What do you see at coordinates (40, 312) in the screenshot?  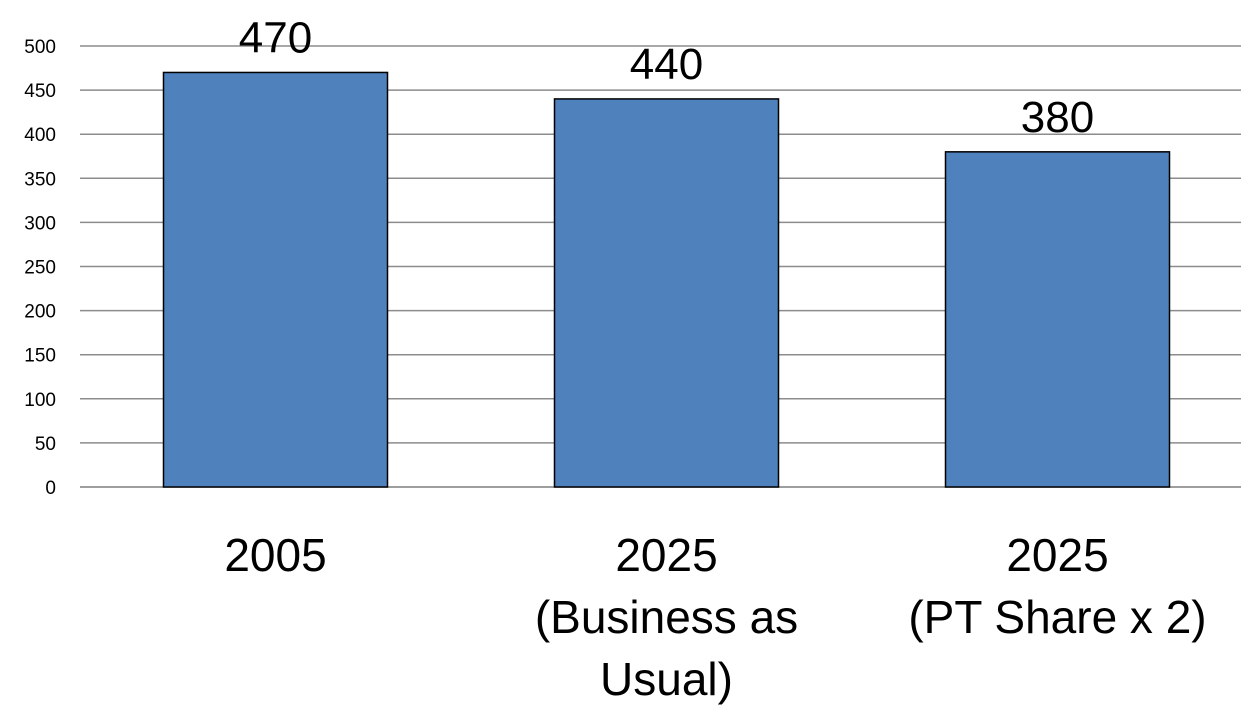 I see `y-tick-label: 200` at bounding box center [40, 312].